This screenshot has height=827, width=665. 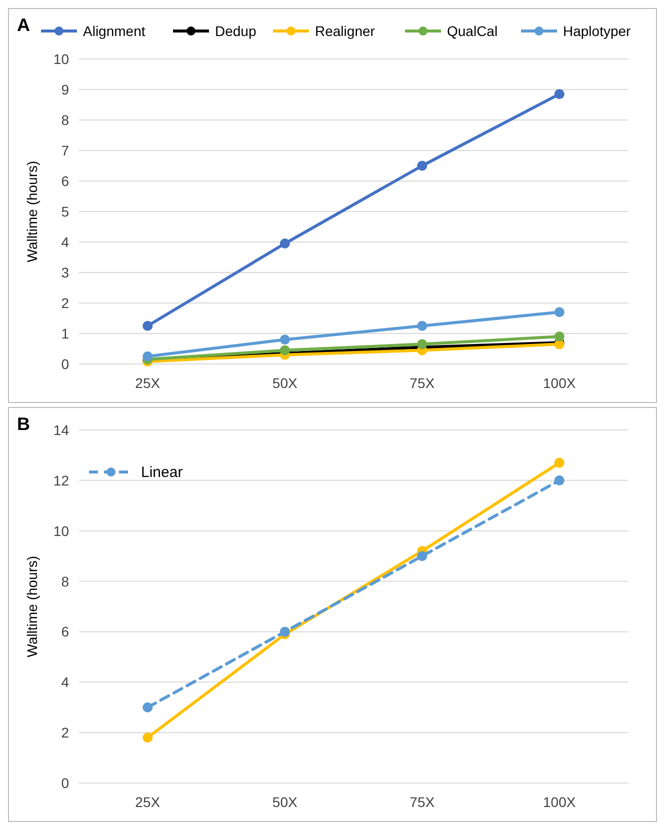 I want to click on legend-label: QualCal, so click(x=472, y=31).